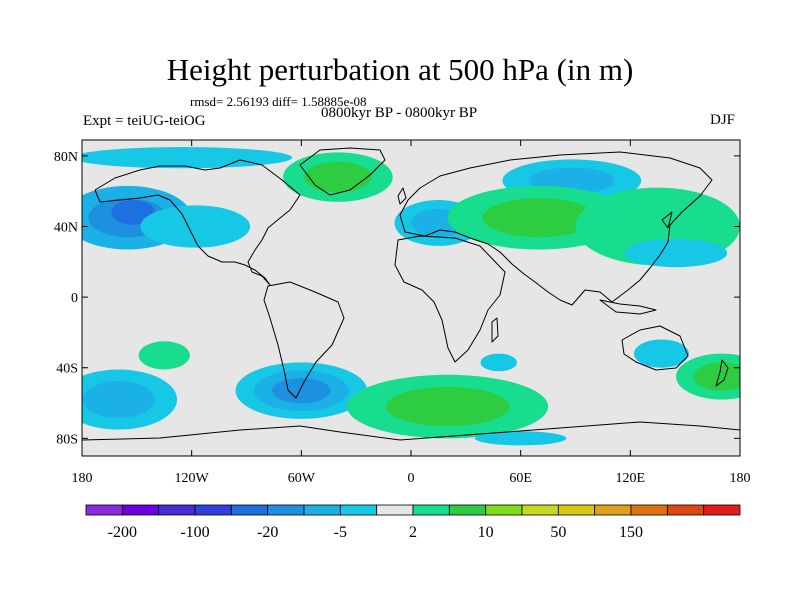  I want to click on coastline-australia, so click(655, 348).